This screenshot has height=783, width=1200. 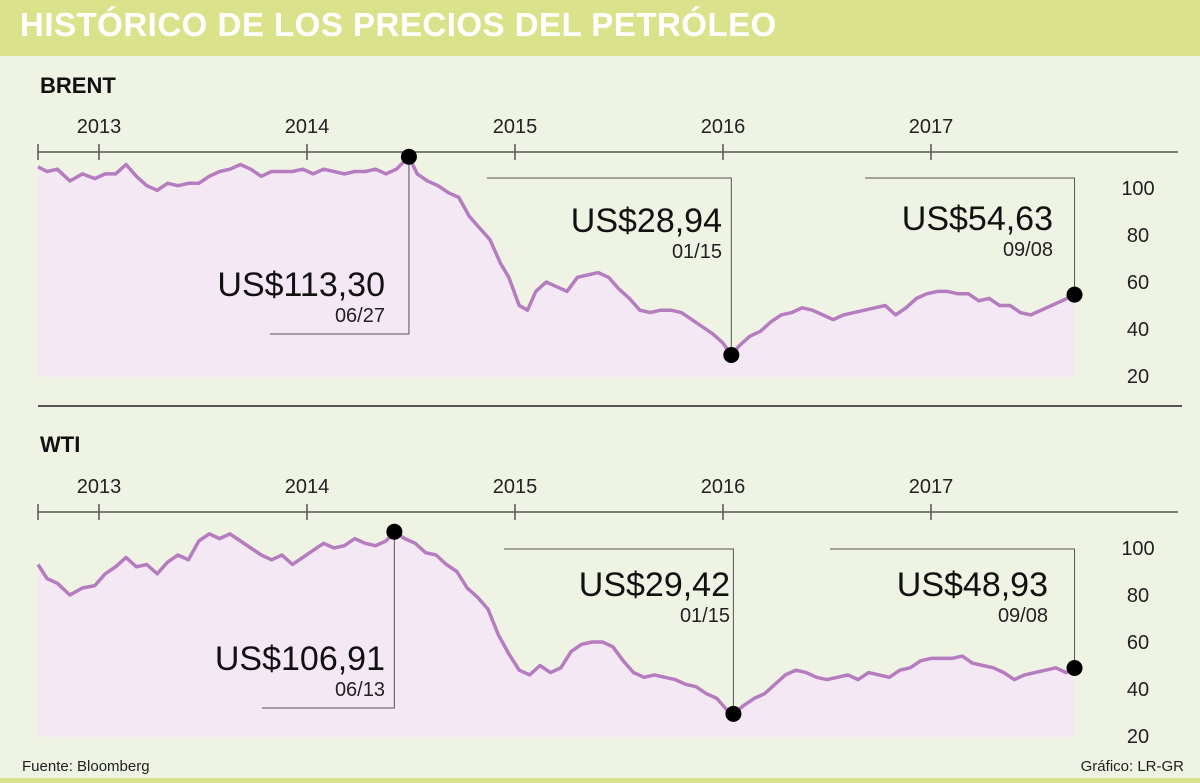 I want to click on annotation-value: US$54,63, so click(x=977, y=219).